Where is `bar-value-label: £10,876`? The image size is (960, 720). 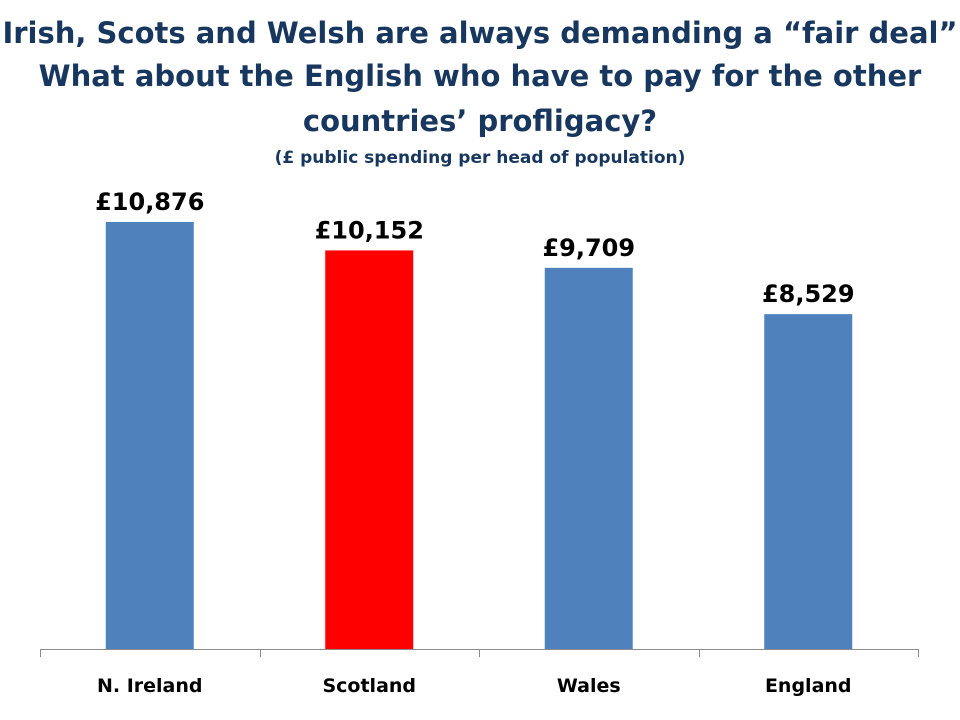 bar-value-label: £10,876 is located at coordinates (149, 202).